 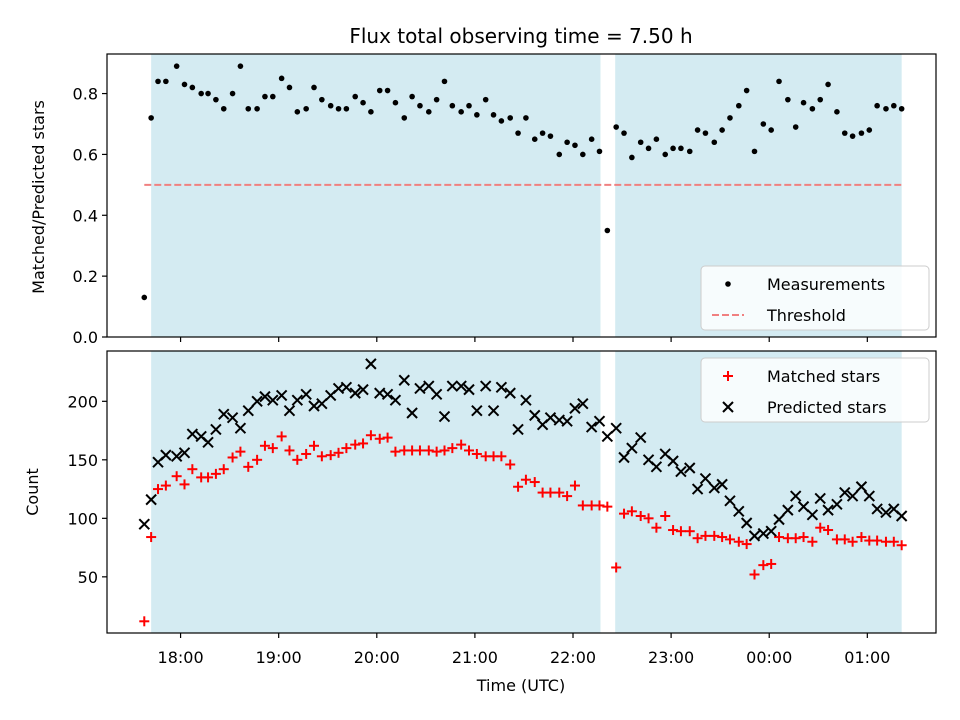 I want to click on y-tick-label: 50, so click(x=88, y=577).